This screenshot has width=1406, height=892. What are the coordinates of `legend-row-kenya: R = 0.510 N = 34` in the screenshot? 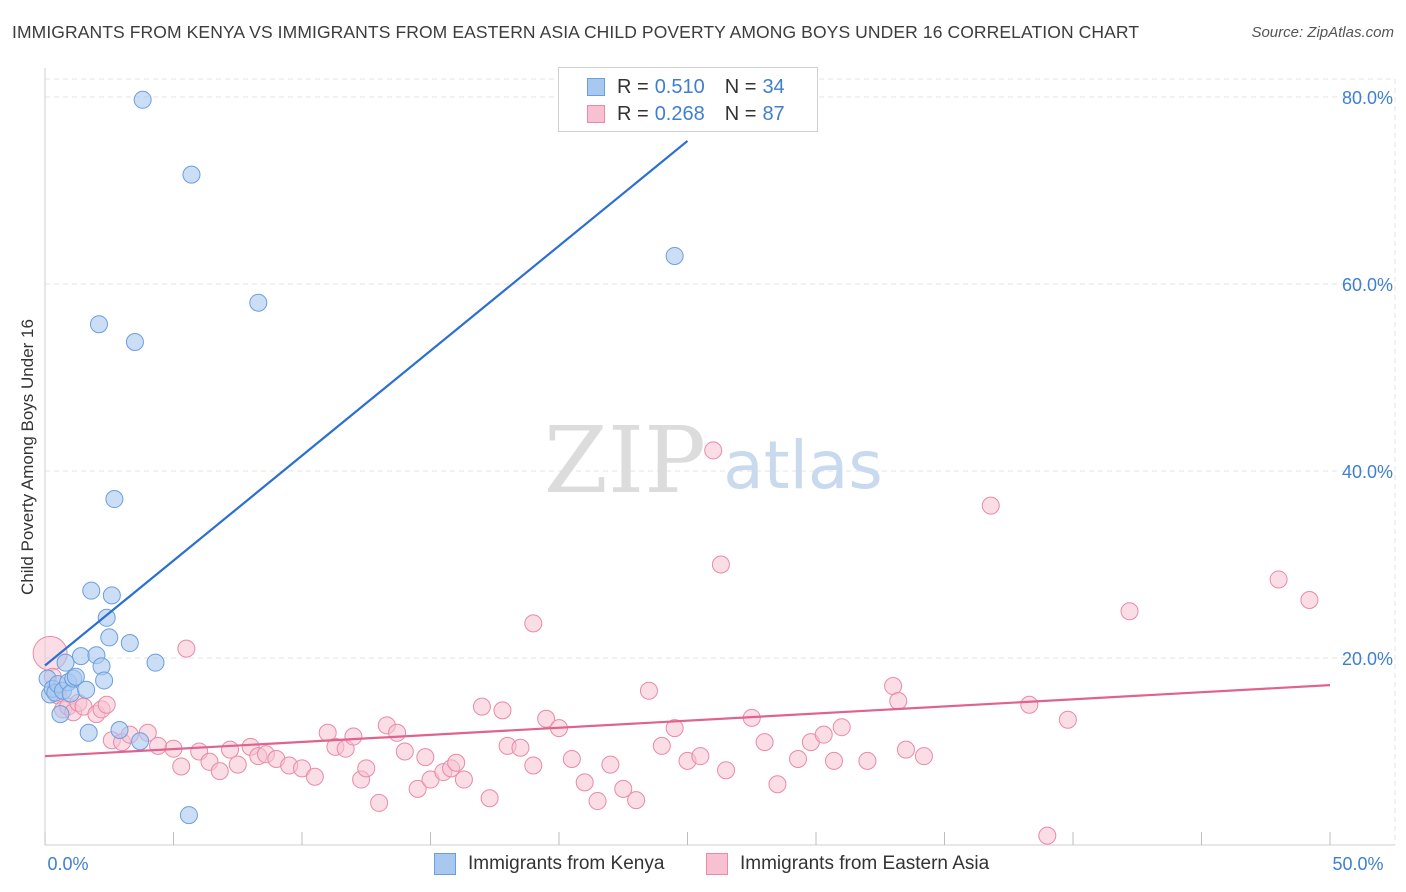 It's located at (686, 87).